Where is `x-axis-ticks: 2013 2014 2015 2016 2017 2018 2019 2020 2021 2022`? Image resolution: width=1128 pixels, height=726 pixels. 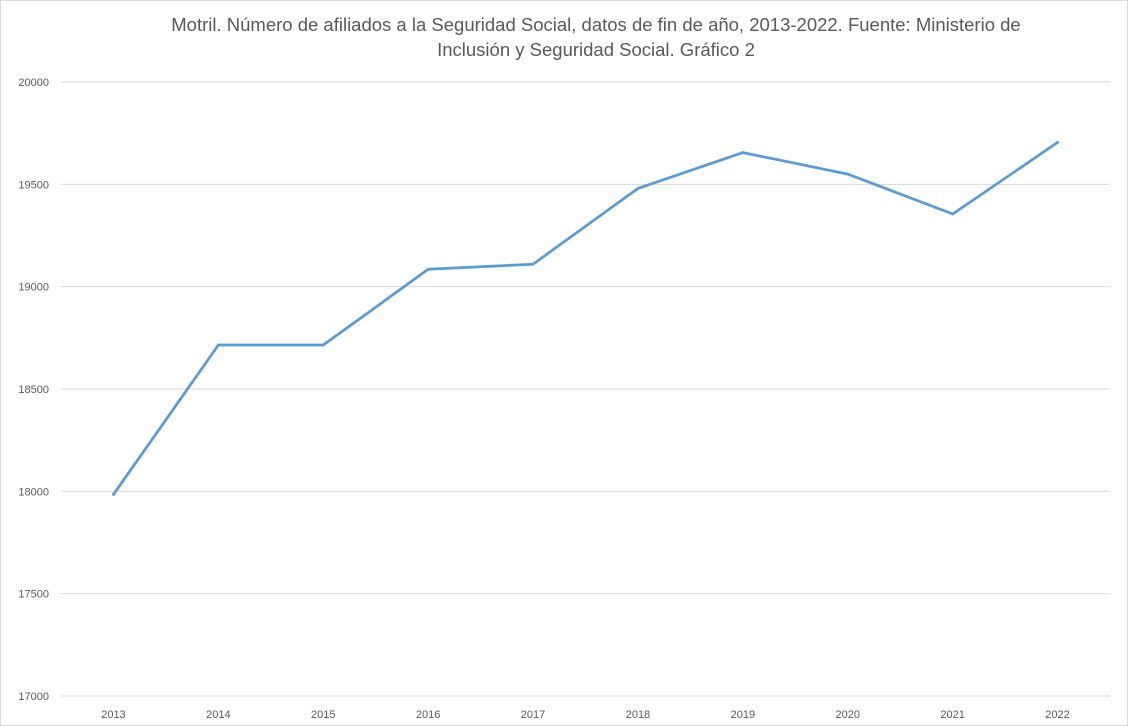
x-axis-ticks: 2013 2014 2015 2016 2017 2018 2019 2020 2021 2022 is located at coordinates (585, 715).